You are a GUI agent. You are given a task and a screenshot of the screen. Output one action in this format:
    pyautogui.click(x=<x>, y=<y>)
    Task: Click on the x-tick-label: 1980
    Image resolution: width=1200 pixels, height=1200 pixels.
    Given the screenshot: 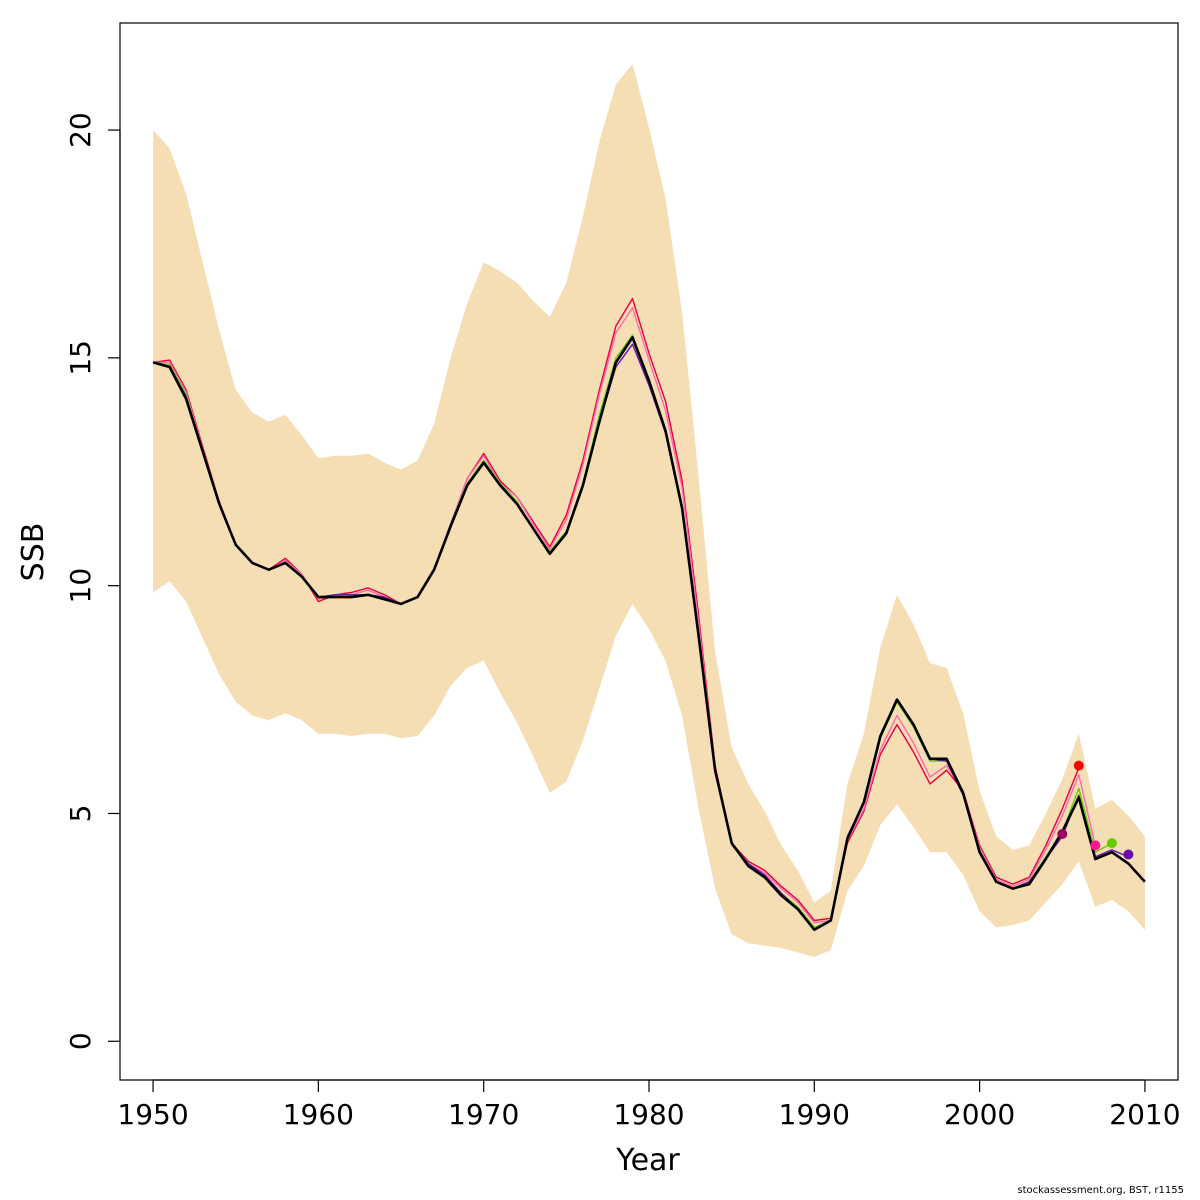 What is the action you would take?
    pyautogui.click(x=648, y=1114)
    